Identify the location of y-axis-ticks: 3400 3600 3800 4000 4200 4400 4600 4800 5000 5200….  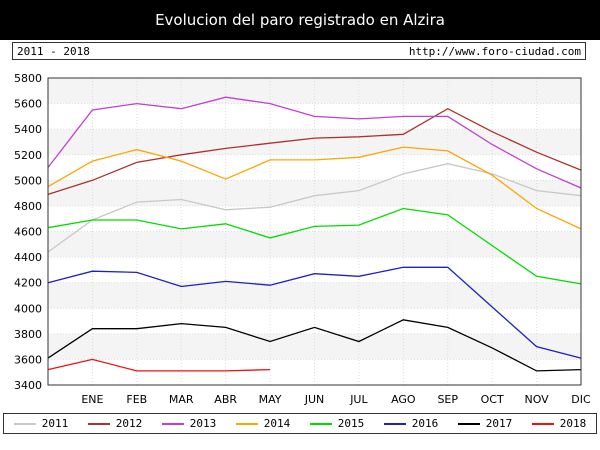
(28, 232).